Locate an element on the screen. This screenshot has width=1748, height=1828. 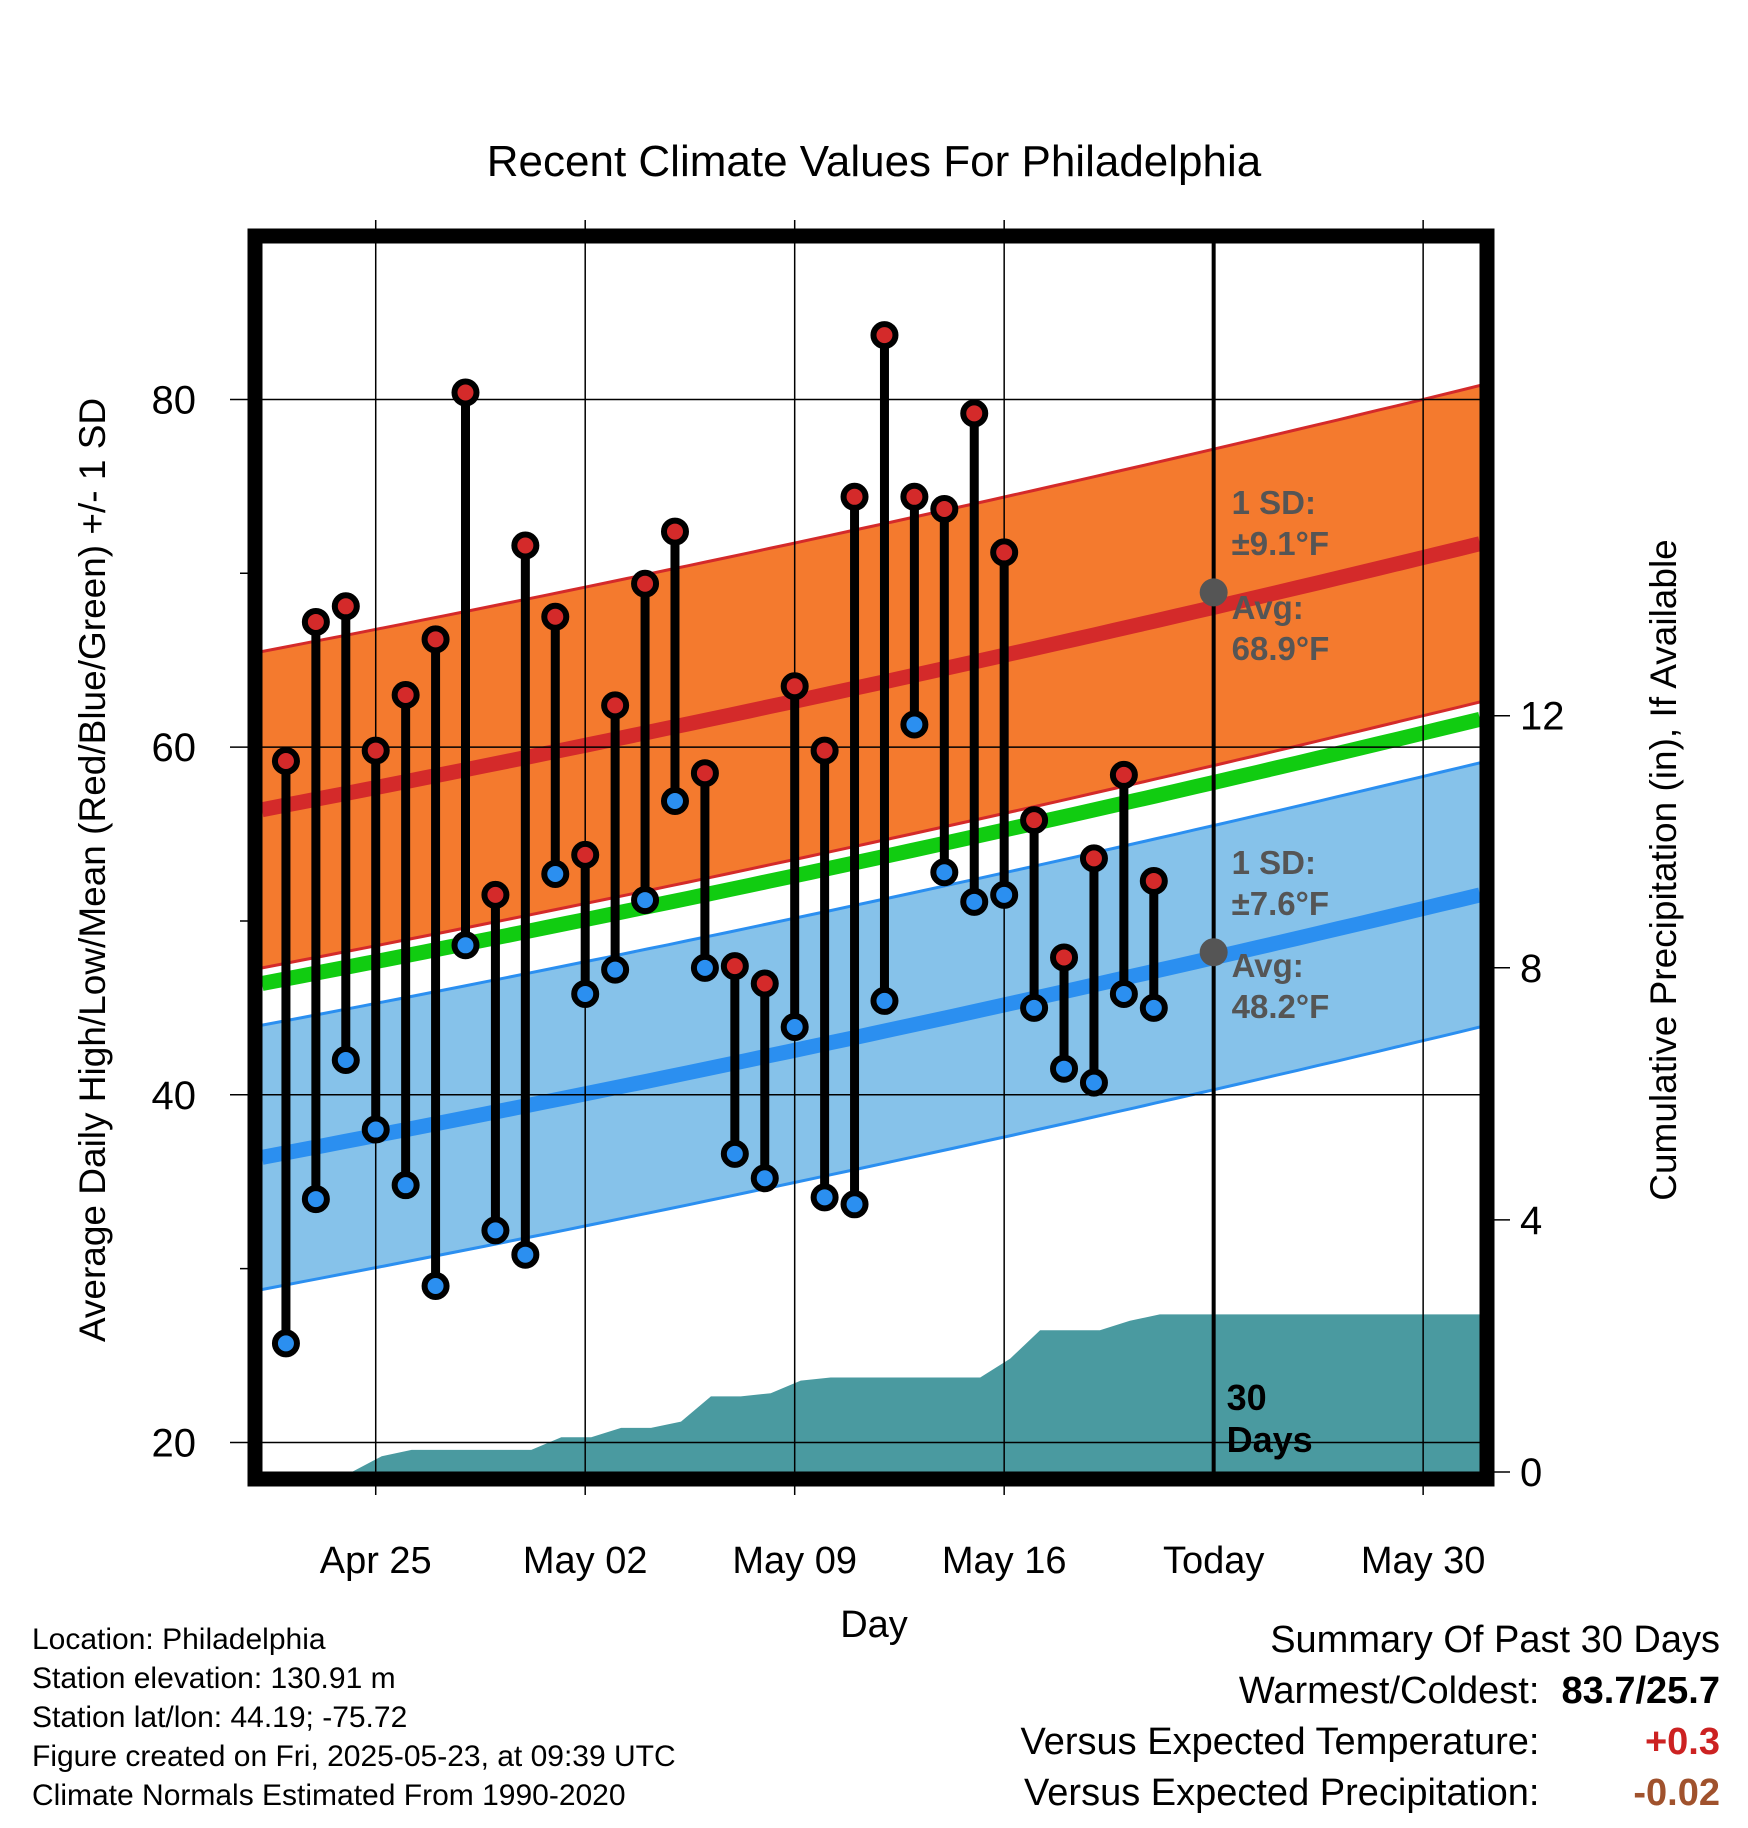
y-tick-label: 40 is located at coordinates (174, 1096).